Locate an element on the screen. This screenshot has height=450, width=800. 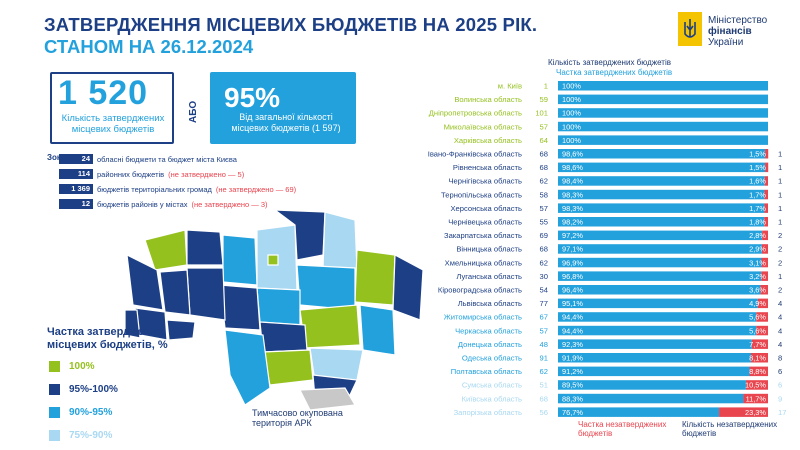
approved-pct-label: 96,9% is located at coordinates (572, 262).